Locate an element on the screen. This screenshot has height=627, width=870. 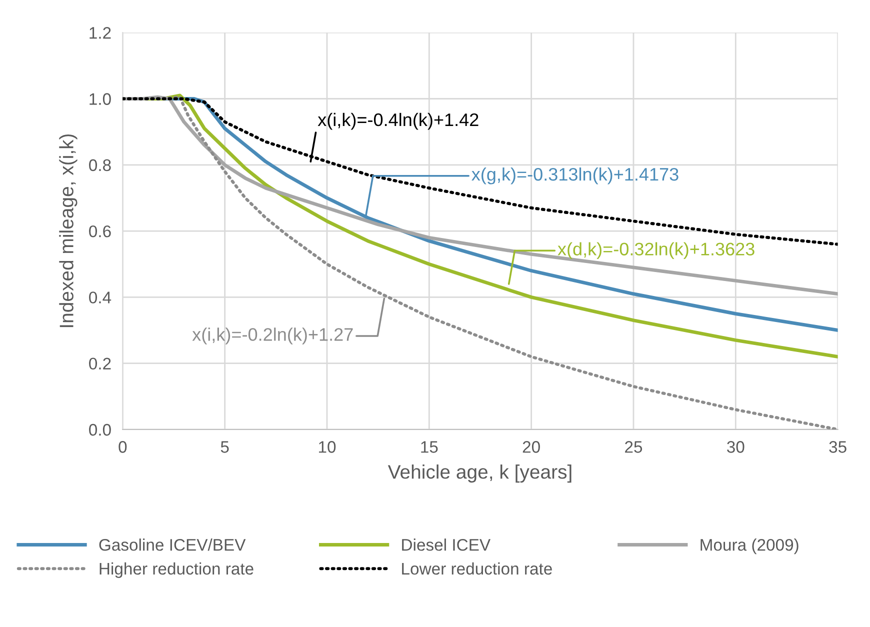
y-tick-label: 1.2 is located at coordinates (100, 33).